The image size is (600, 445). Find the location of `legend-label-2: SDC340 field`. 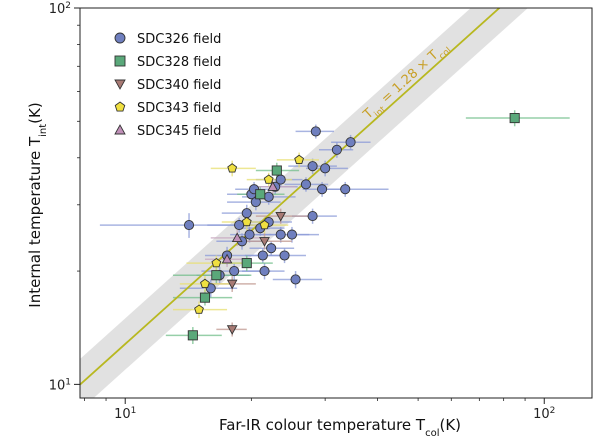

legend-label-2: SDC340 field is located at coordinates (179, 85).